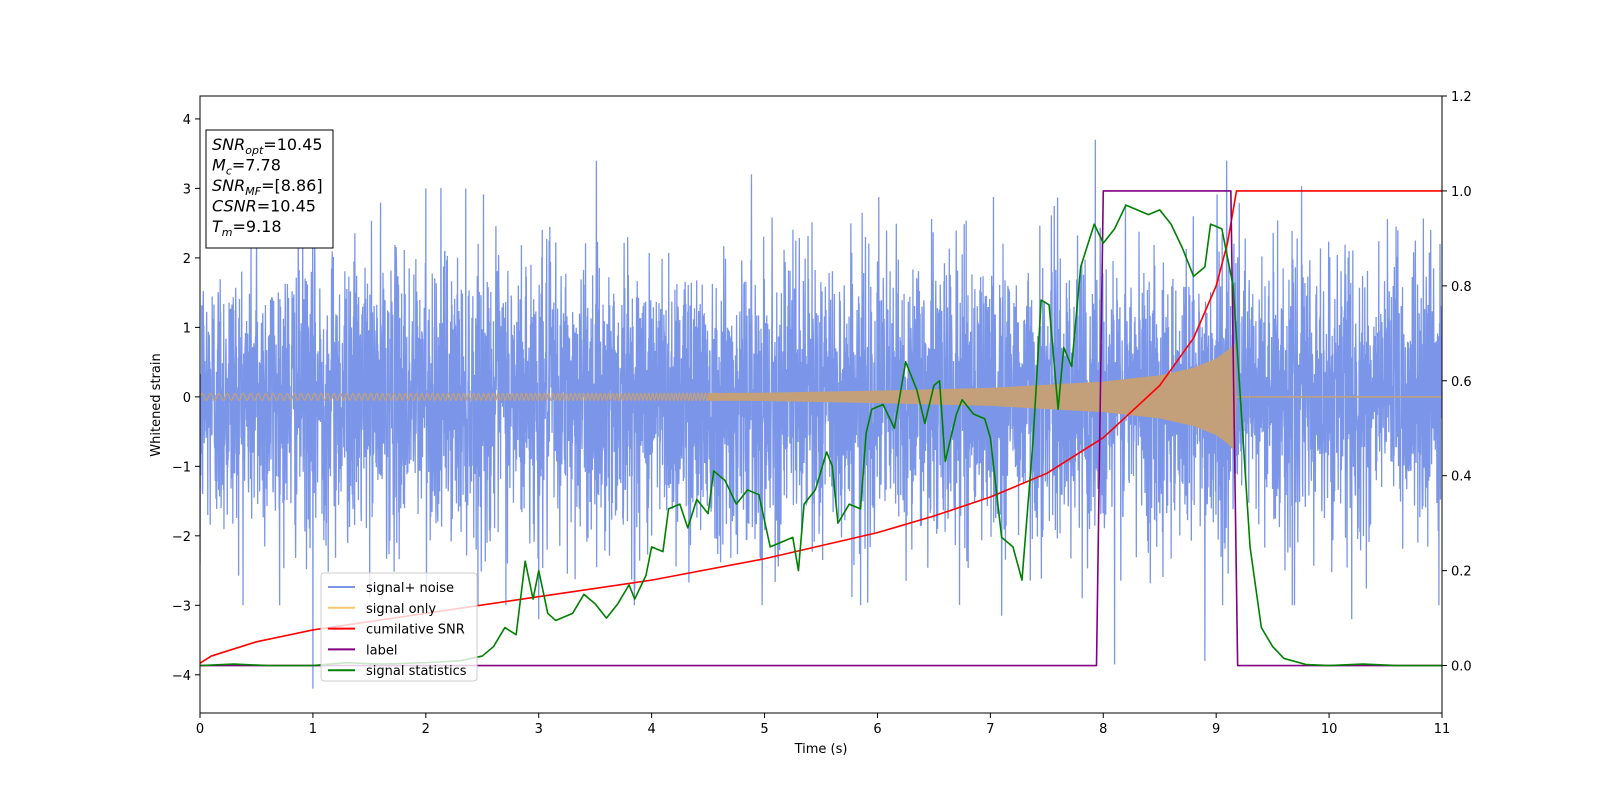  I want to click on x-tick-label: 2, so click(426, 729).